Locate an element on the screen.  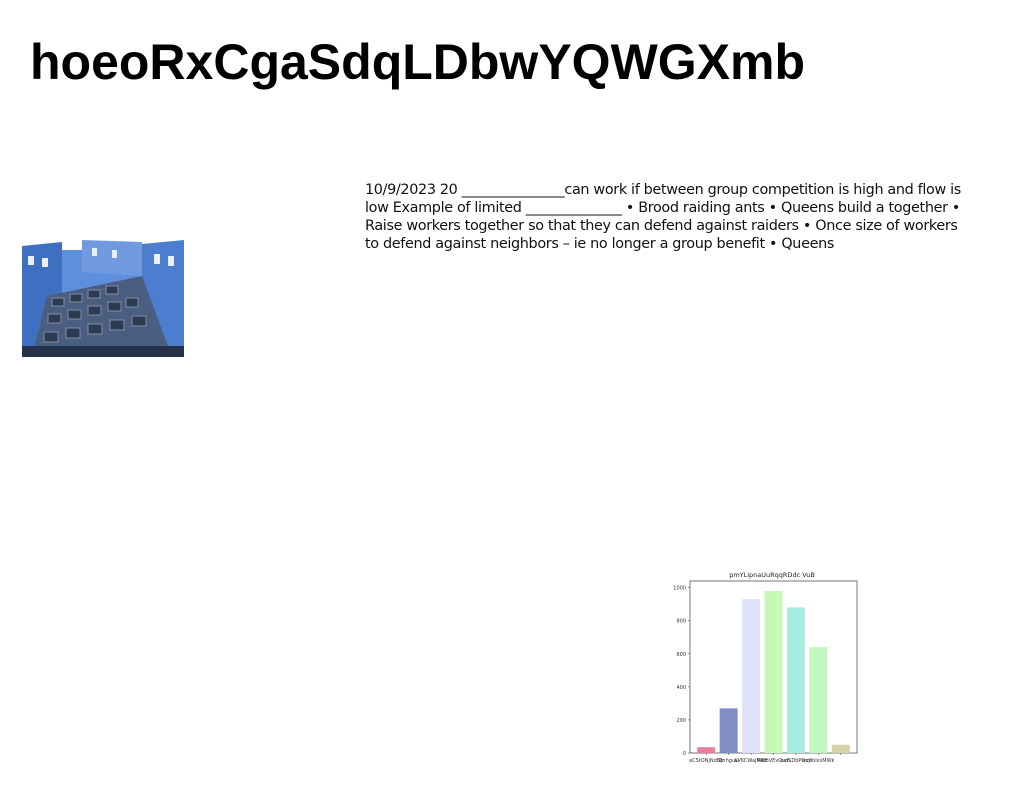
x-tick-label: mmbIxsMWk is located at coordinates (818, 761).